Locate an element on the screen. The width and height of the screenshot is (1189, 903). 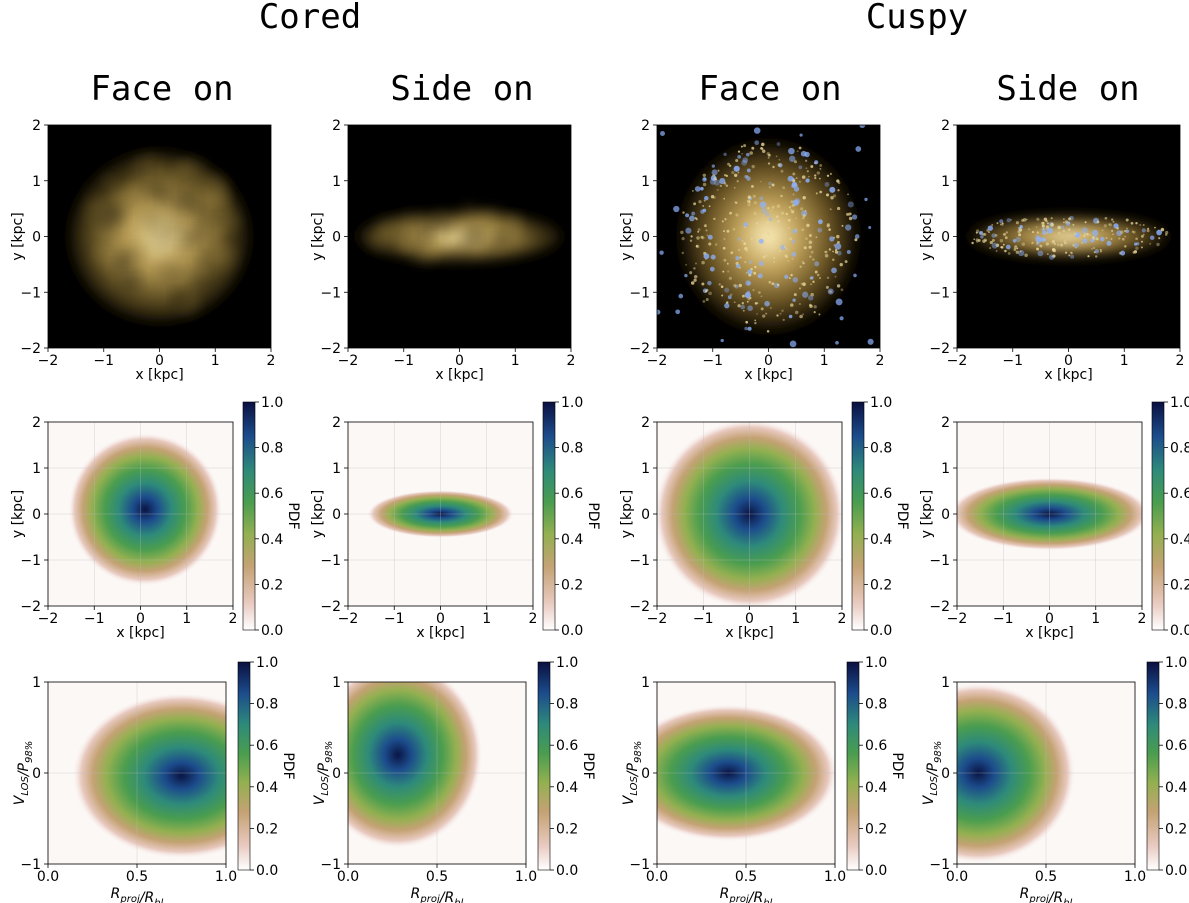
y-axis-label: y [kpc] is located at coordinates (927, 236).